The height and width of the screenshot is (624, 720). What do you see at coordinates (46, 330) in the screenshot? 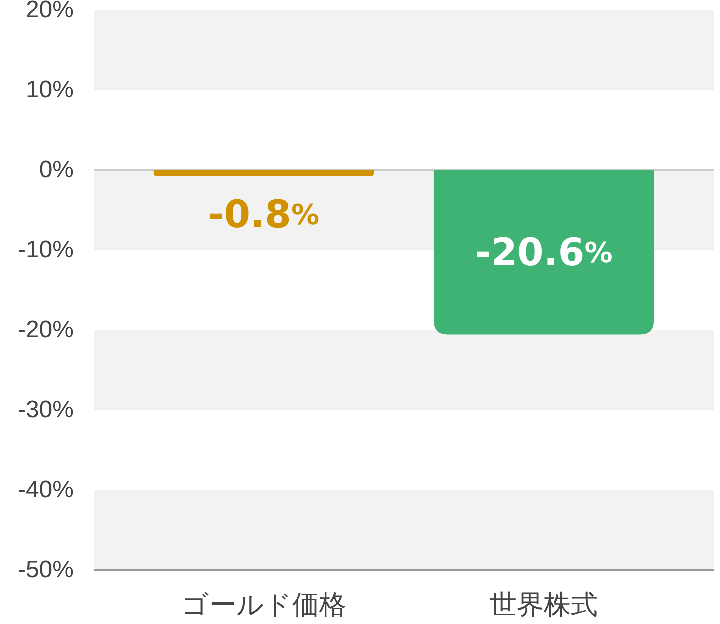
I see `y-tick-label: -20%` at bounding box center [46, 330].